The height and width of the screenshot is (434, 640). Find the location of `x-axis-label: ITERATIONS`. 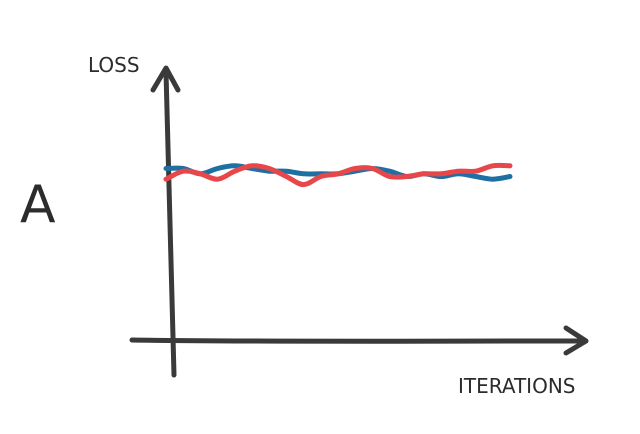

x-axis-label: ITERATIONS is located at coordinates (516, 386).